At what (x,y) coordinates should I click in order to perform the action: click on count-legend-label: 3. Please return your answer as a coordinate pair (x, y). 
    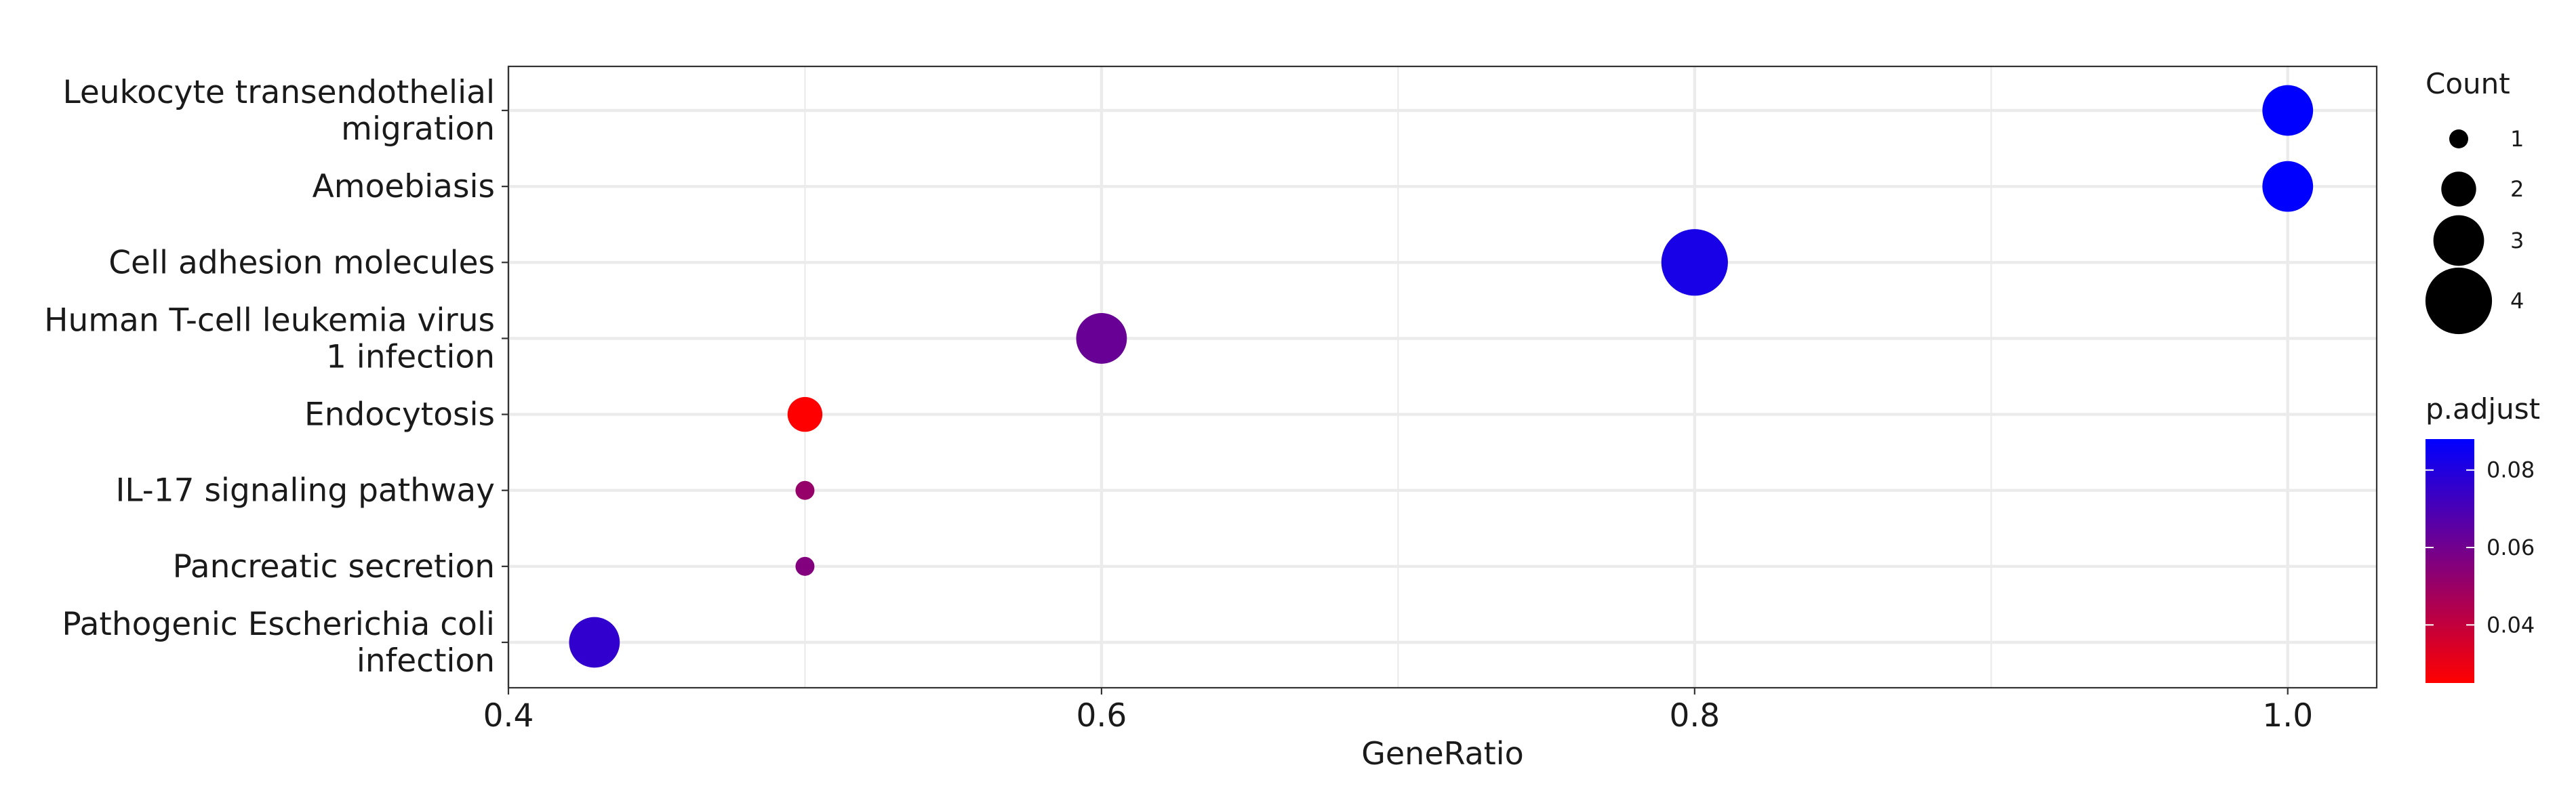
    Looking at the image, I should click on (2517, 240).